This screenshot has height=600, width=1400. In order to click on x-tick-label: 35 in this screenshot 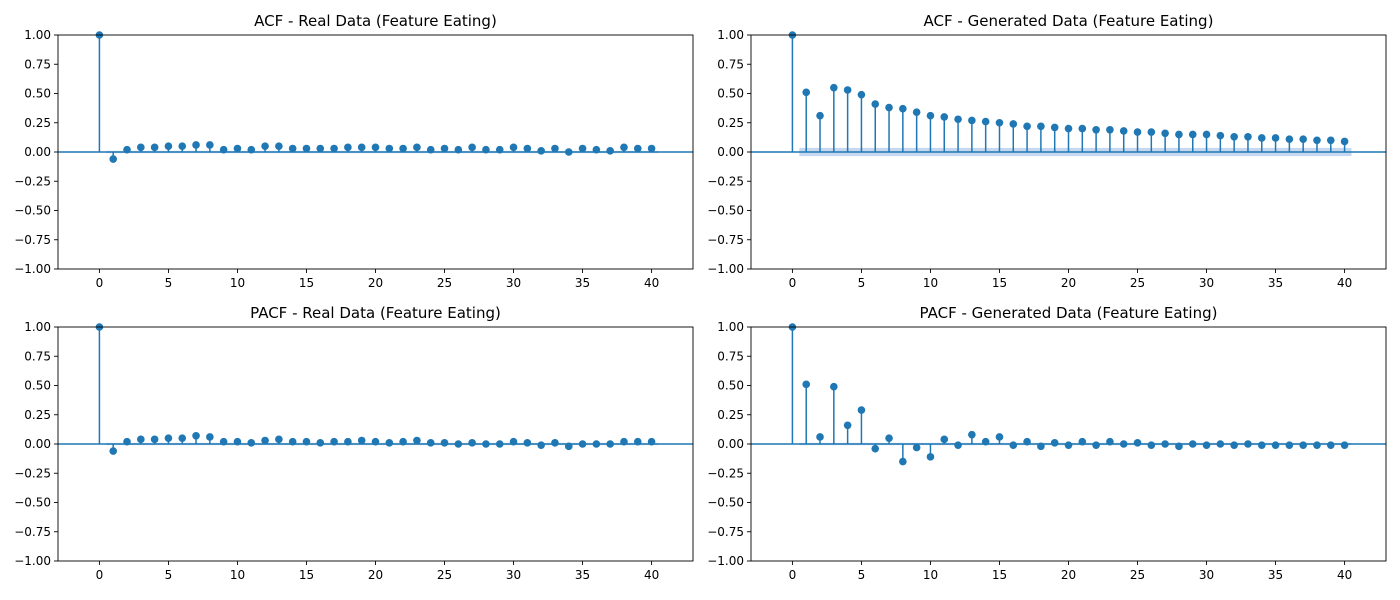, I will do `click(582, 283)`.